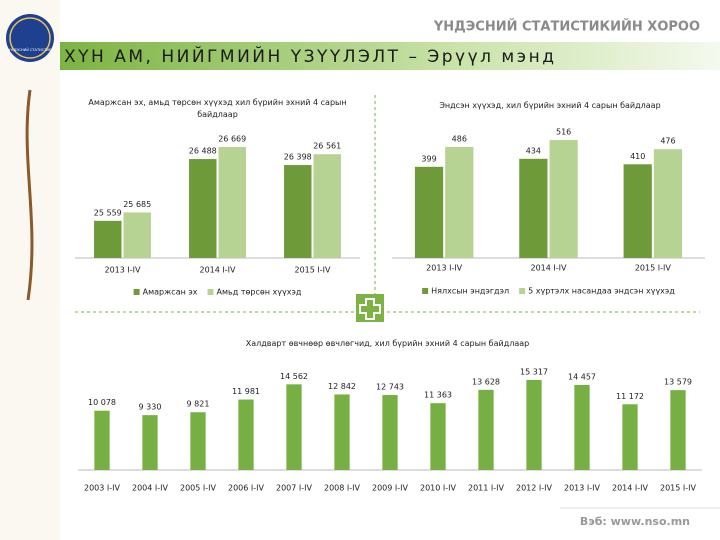  I want to click on data-label: 434, so click(533, 150).